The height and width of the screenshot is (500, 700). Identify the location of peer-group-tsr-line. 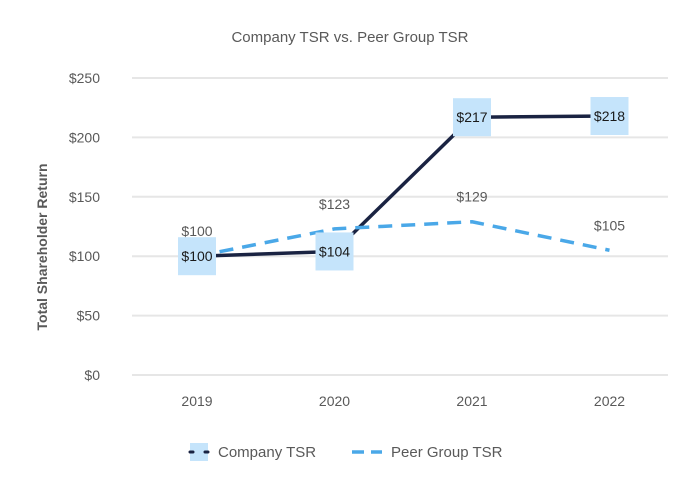
(403, 238).